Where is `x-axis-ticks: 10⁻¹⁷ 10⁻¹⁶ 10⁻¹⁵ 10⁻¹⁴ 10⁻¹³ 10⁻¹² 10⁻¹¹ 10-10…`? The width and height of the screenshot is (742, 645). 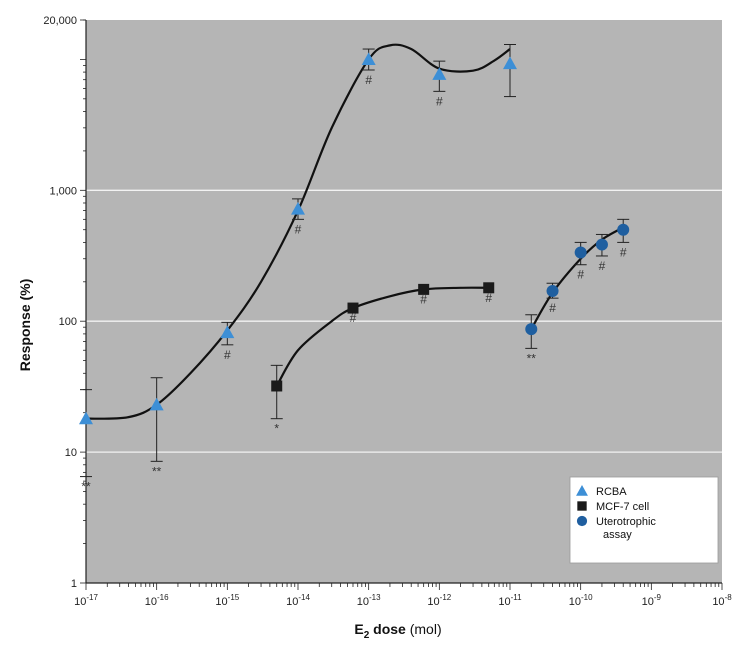 x-axis-ticks: 10⁻¹⁷ 10⁻¹⁶ 10⁻¹⁵ 10⁻¹⁴ 10⁻¹³ 10⁻¹² 10⁻¹¹ 10-10… is located at coordinates (403, 595).